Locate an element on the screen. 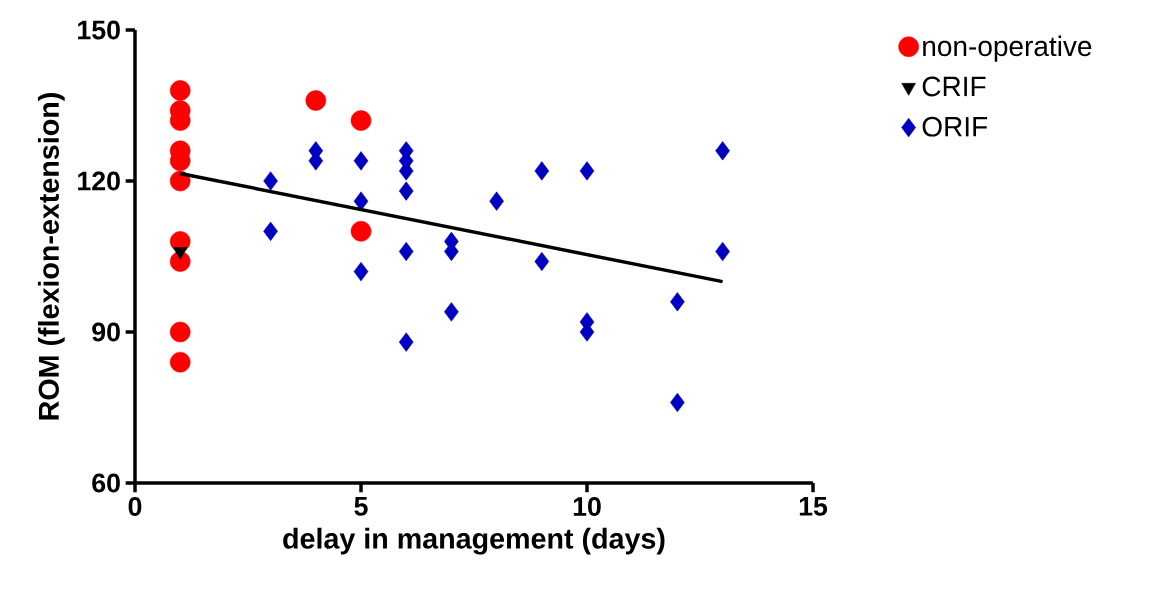 This screenshot has height=589, width=1163. y-tick-label: 90 is located at coordinates (106, 332).